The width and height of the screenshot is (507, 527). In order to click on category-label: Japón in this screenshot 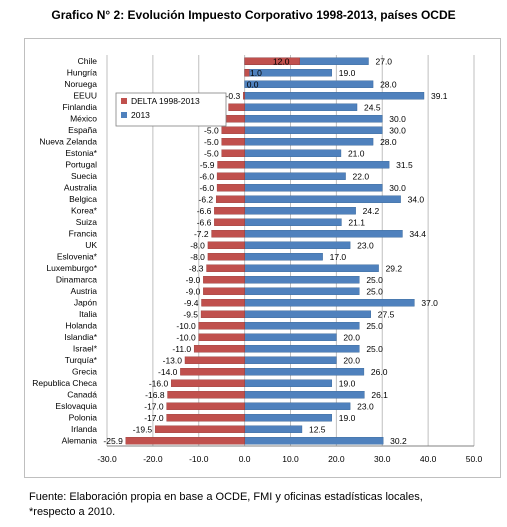, I will do `click(85, 302)`.